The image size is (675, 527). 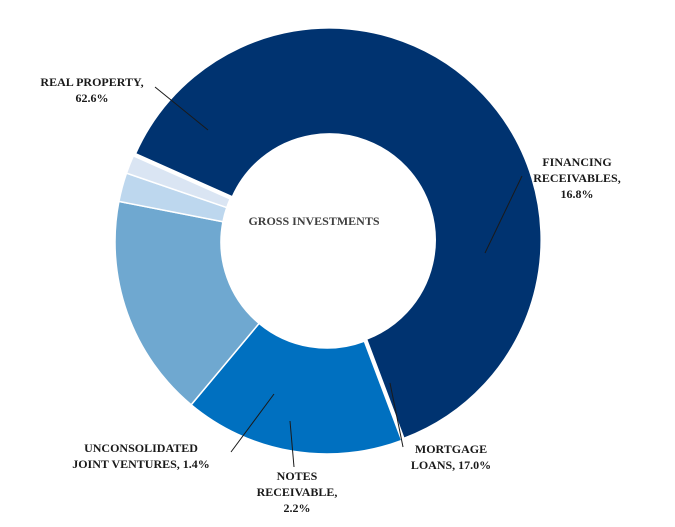 What do you see at coordinates (296, 388) in the screenshot?
I see `donut-slice-financing-receivables` at bounding box center [296, 388].